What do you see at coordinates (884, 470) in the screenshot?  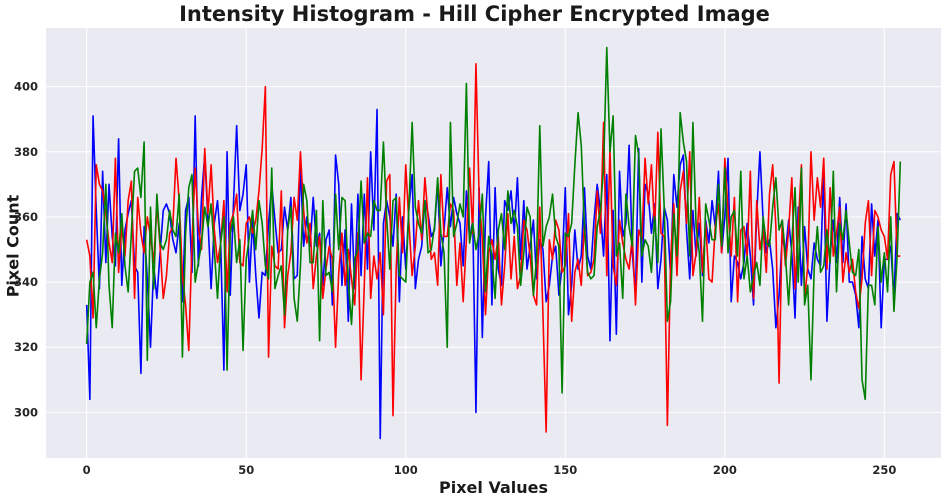 I see `x-tick-label: 250` at bounding box center [884, 470].